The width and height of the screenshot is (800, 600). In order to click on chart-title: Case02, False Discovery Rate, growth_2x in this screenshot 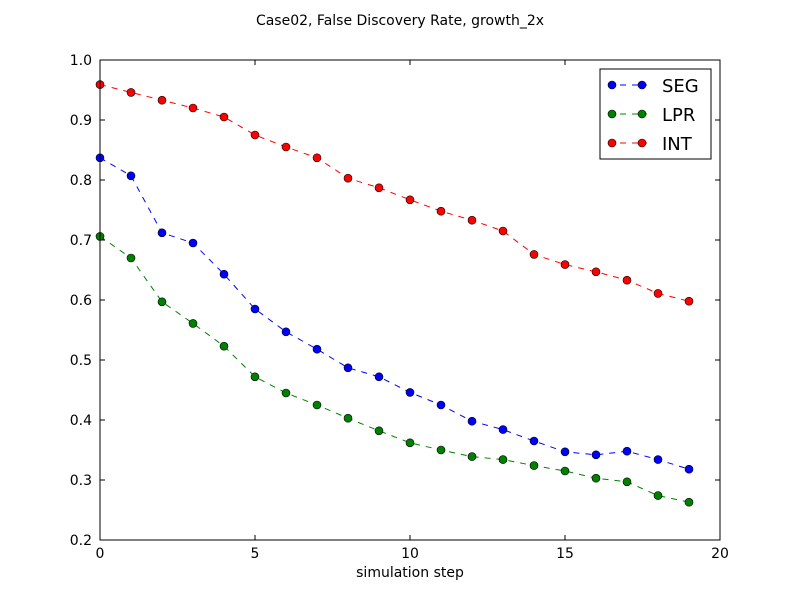, I will do `click(400, 21)`.